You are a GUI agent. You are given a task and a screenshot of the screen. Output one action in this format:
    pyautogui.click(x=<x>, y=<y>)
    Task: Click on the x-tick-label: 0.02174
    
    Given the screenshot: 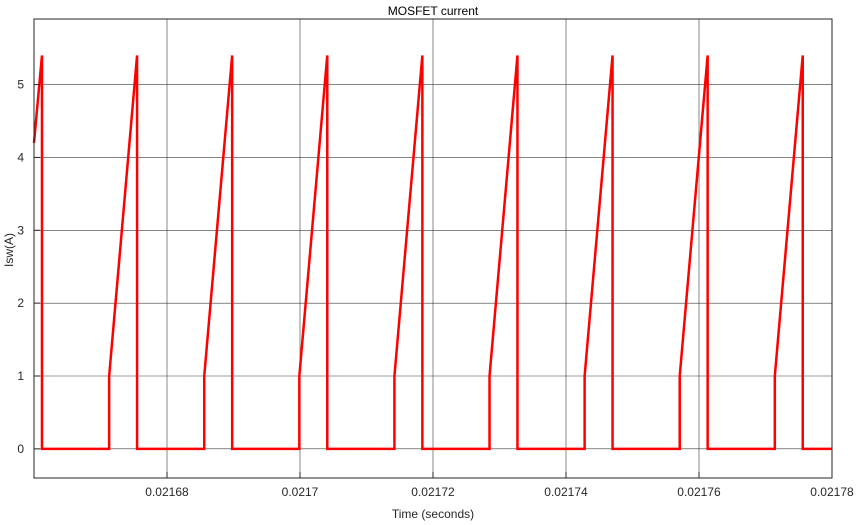 What is the action you would take?
    pyautogui.click(x=566, y=492)
    